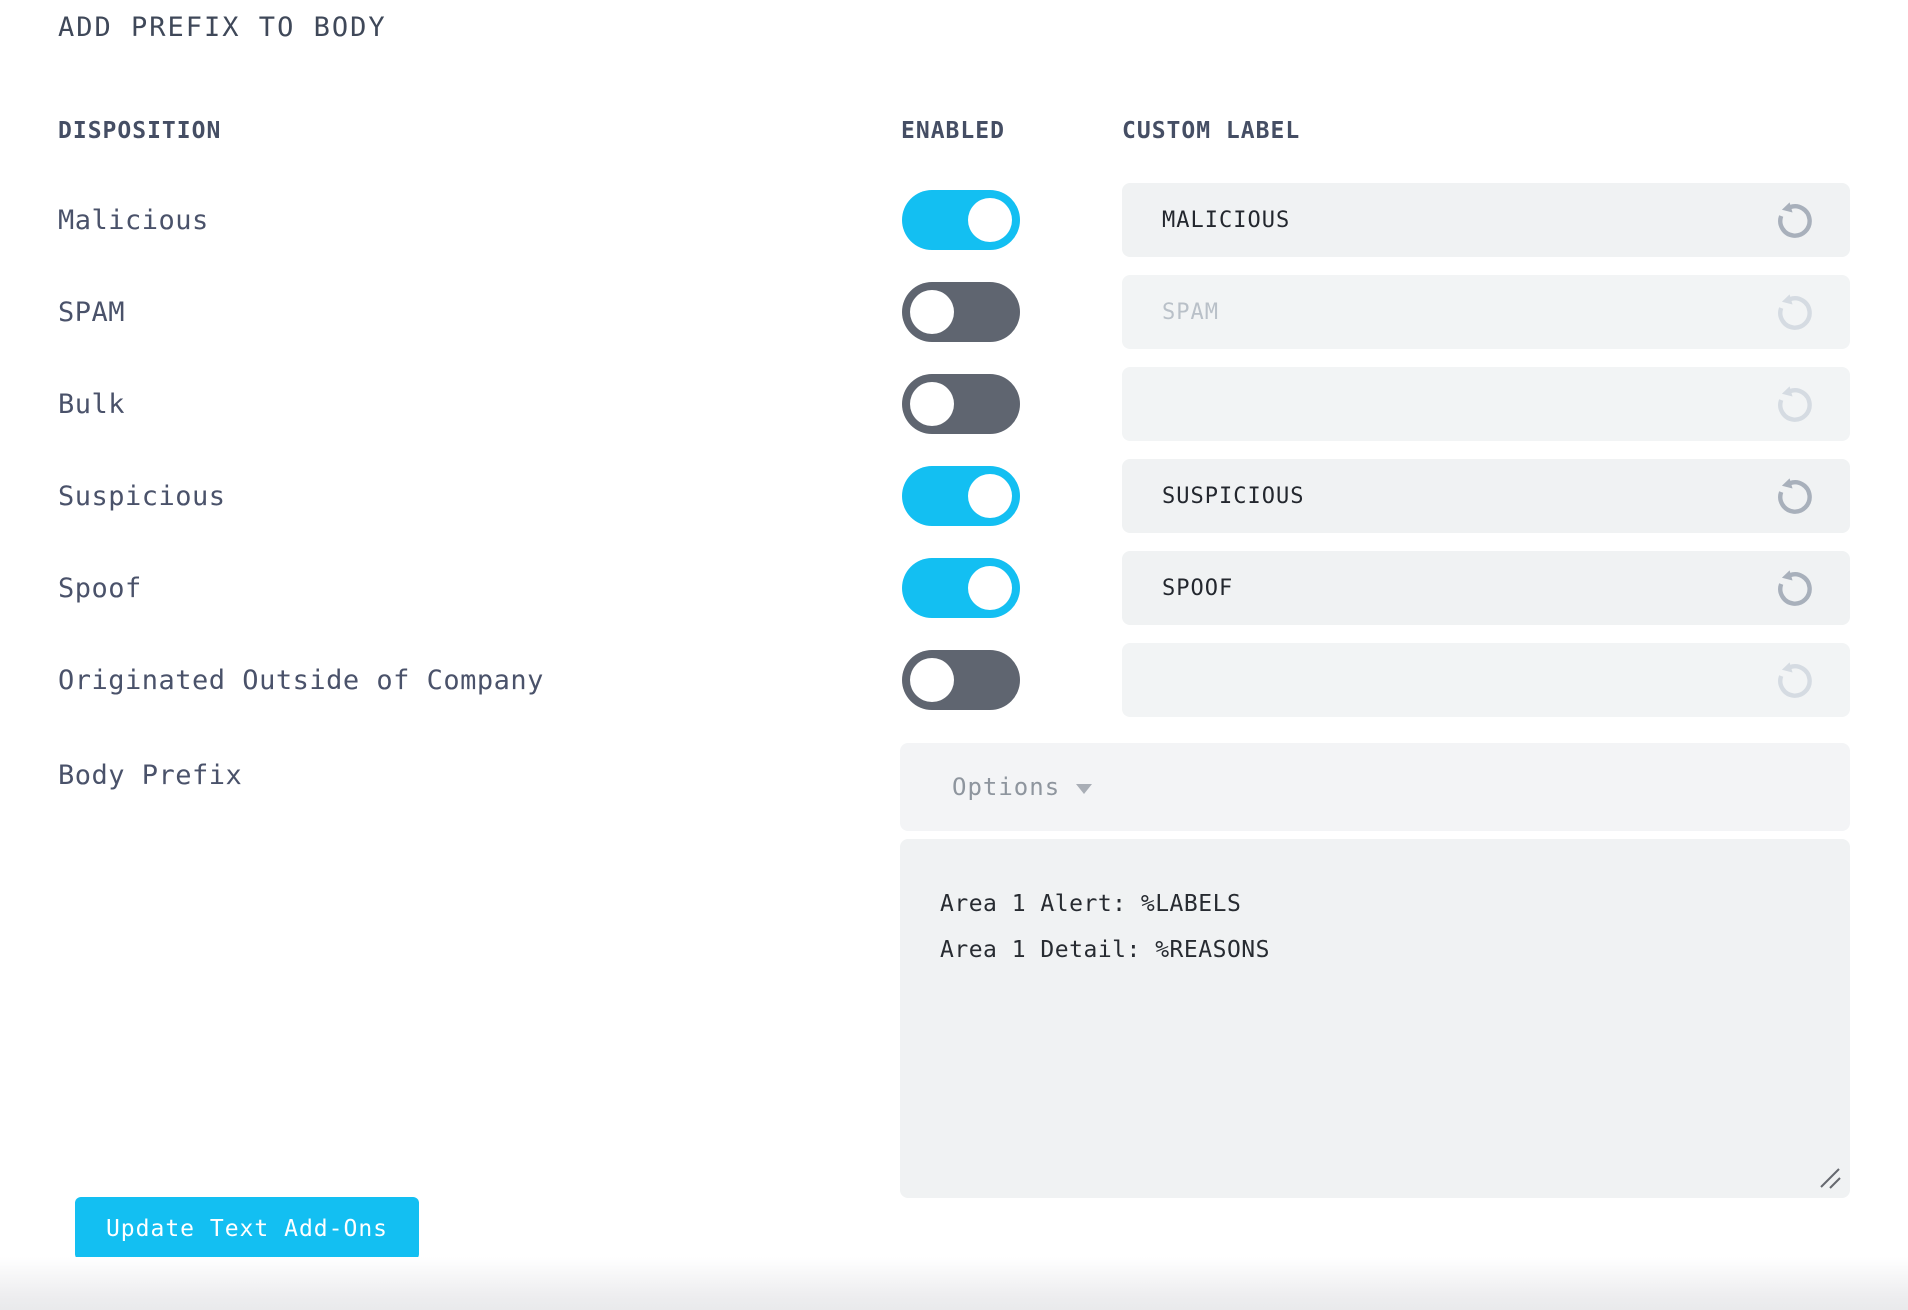 This screenshot has height=1310, width=1908. What do you see at coordinates (92, 312) in the screenshot?
I see `disposition-label: SPAM` at bounding box center [92, 312].